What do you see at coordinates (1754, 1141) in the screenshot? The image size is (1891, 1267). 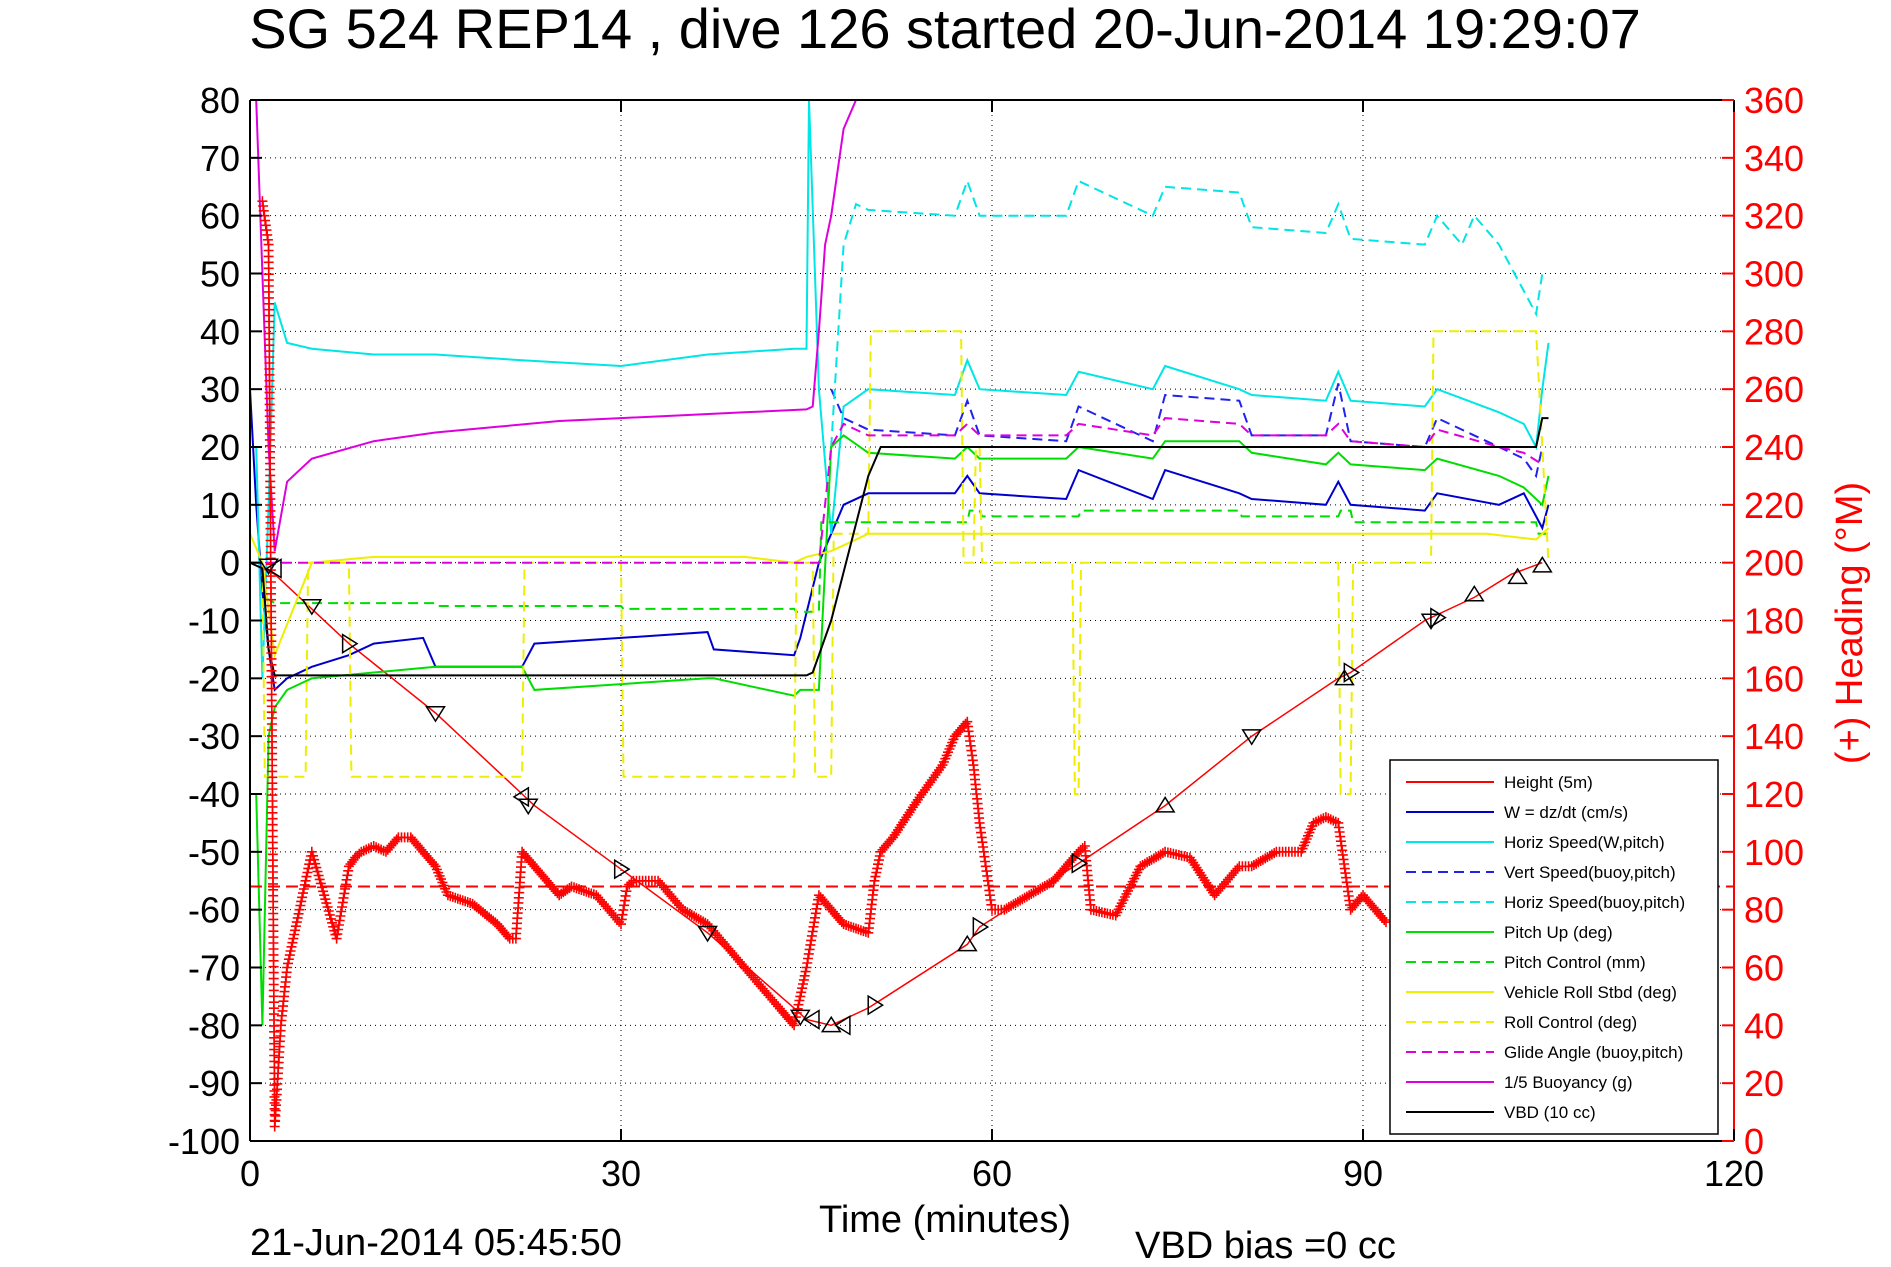 I see `y-right-tick-label: 0` at bounding box center [1754, 1141].